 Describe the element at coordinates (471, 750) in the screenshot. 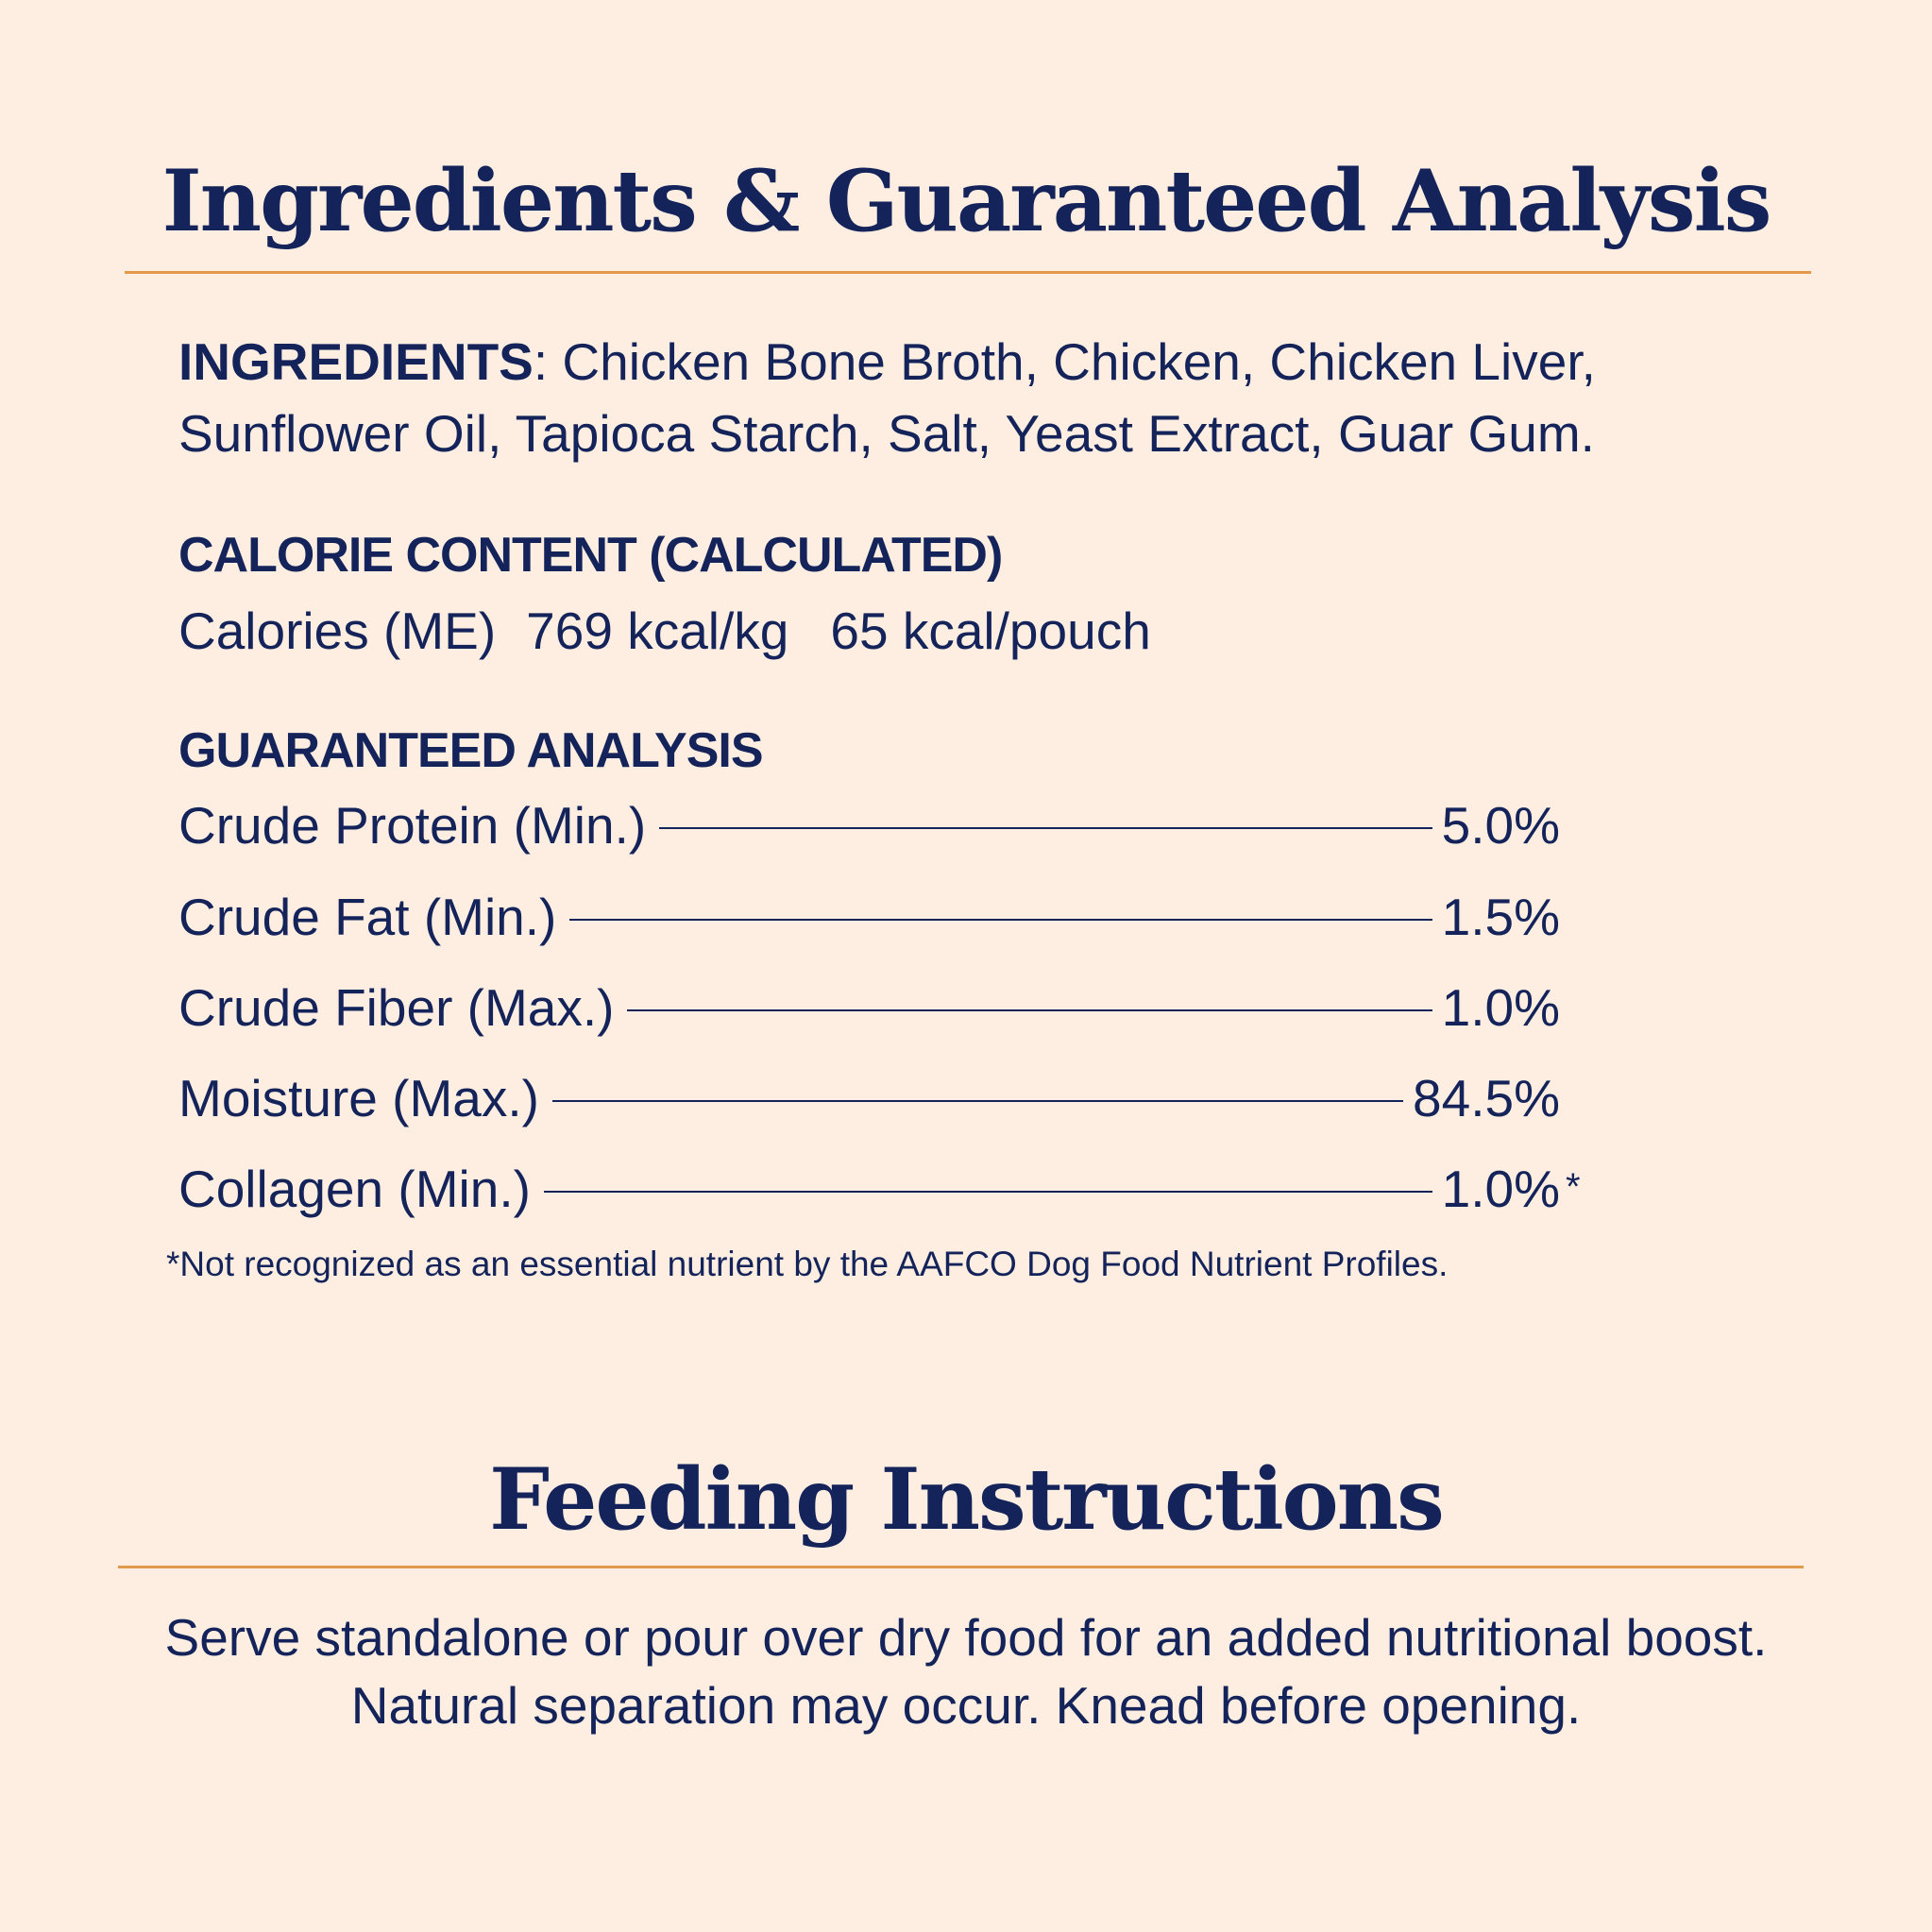

I see `analysis-heading: GUARANTEED ANALYSIS` at that location.